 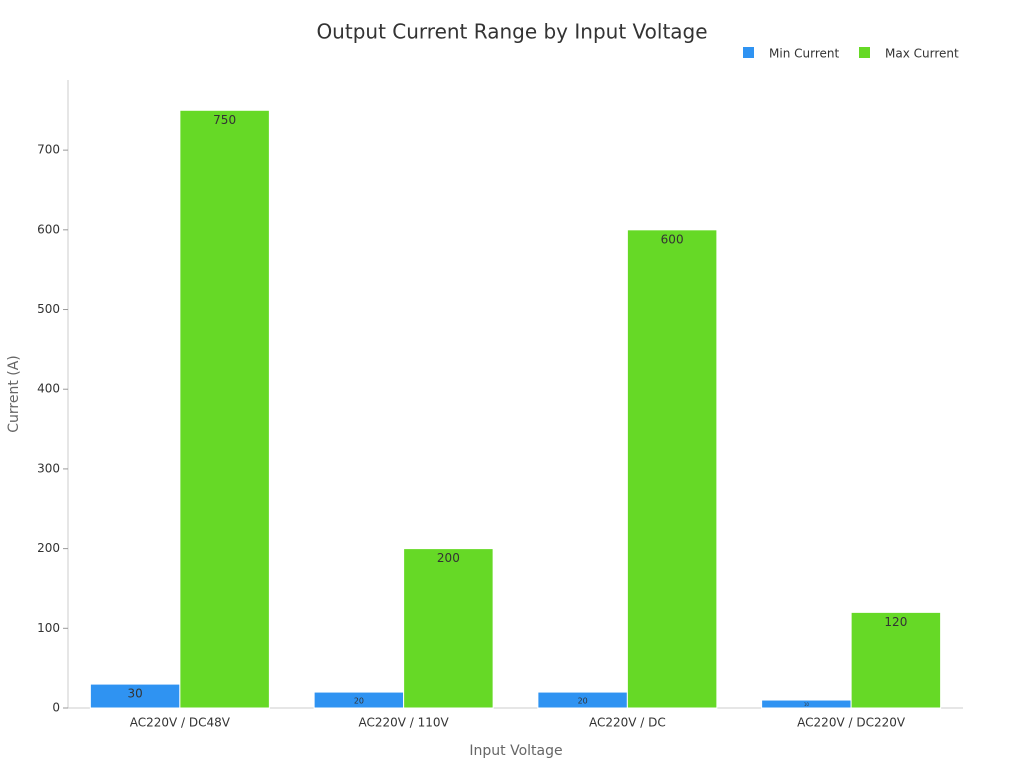 I want to click on y-tick-label: 700, so click(x=48, y=150).